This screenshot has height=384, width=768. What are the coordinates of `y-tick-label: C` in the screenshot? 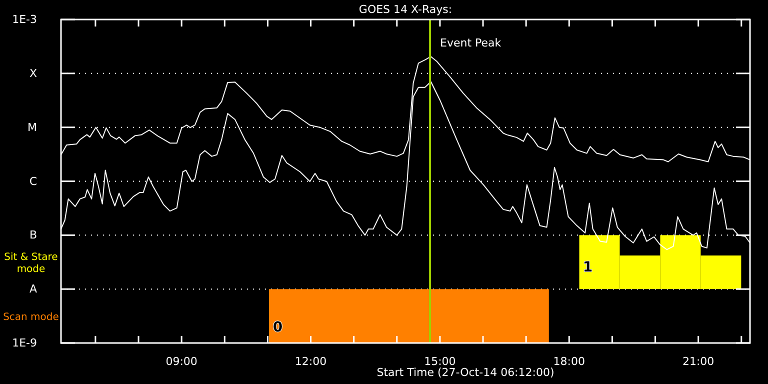 It's located at (33, 181).